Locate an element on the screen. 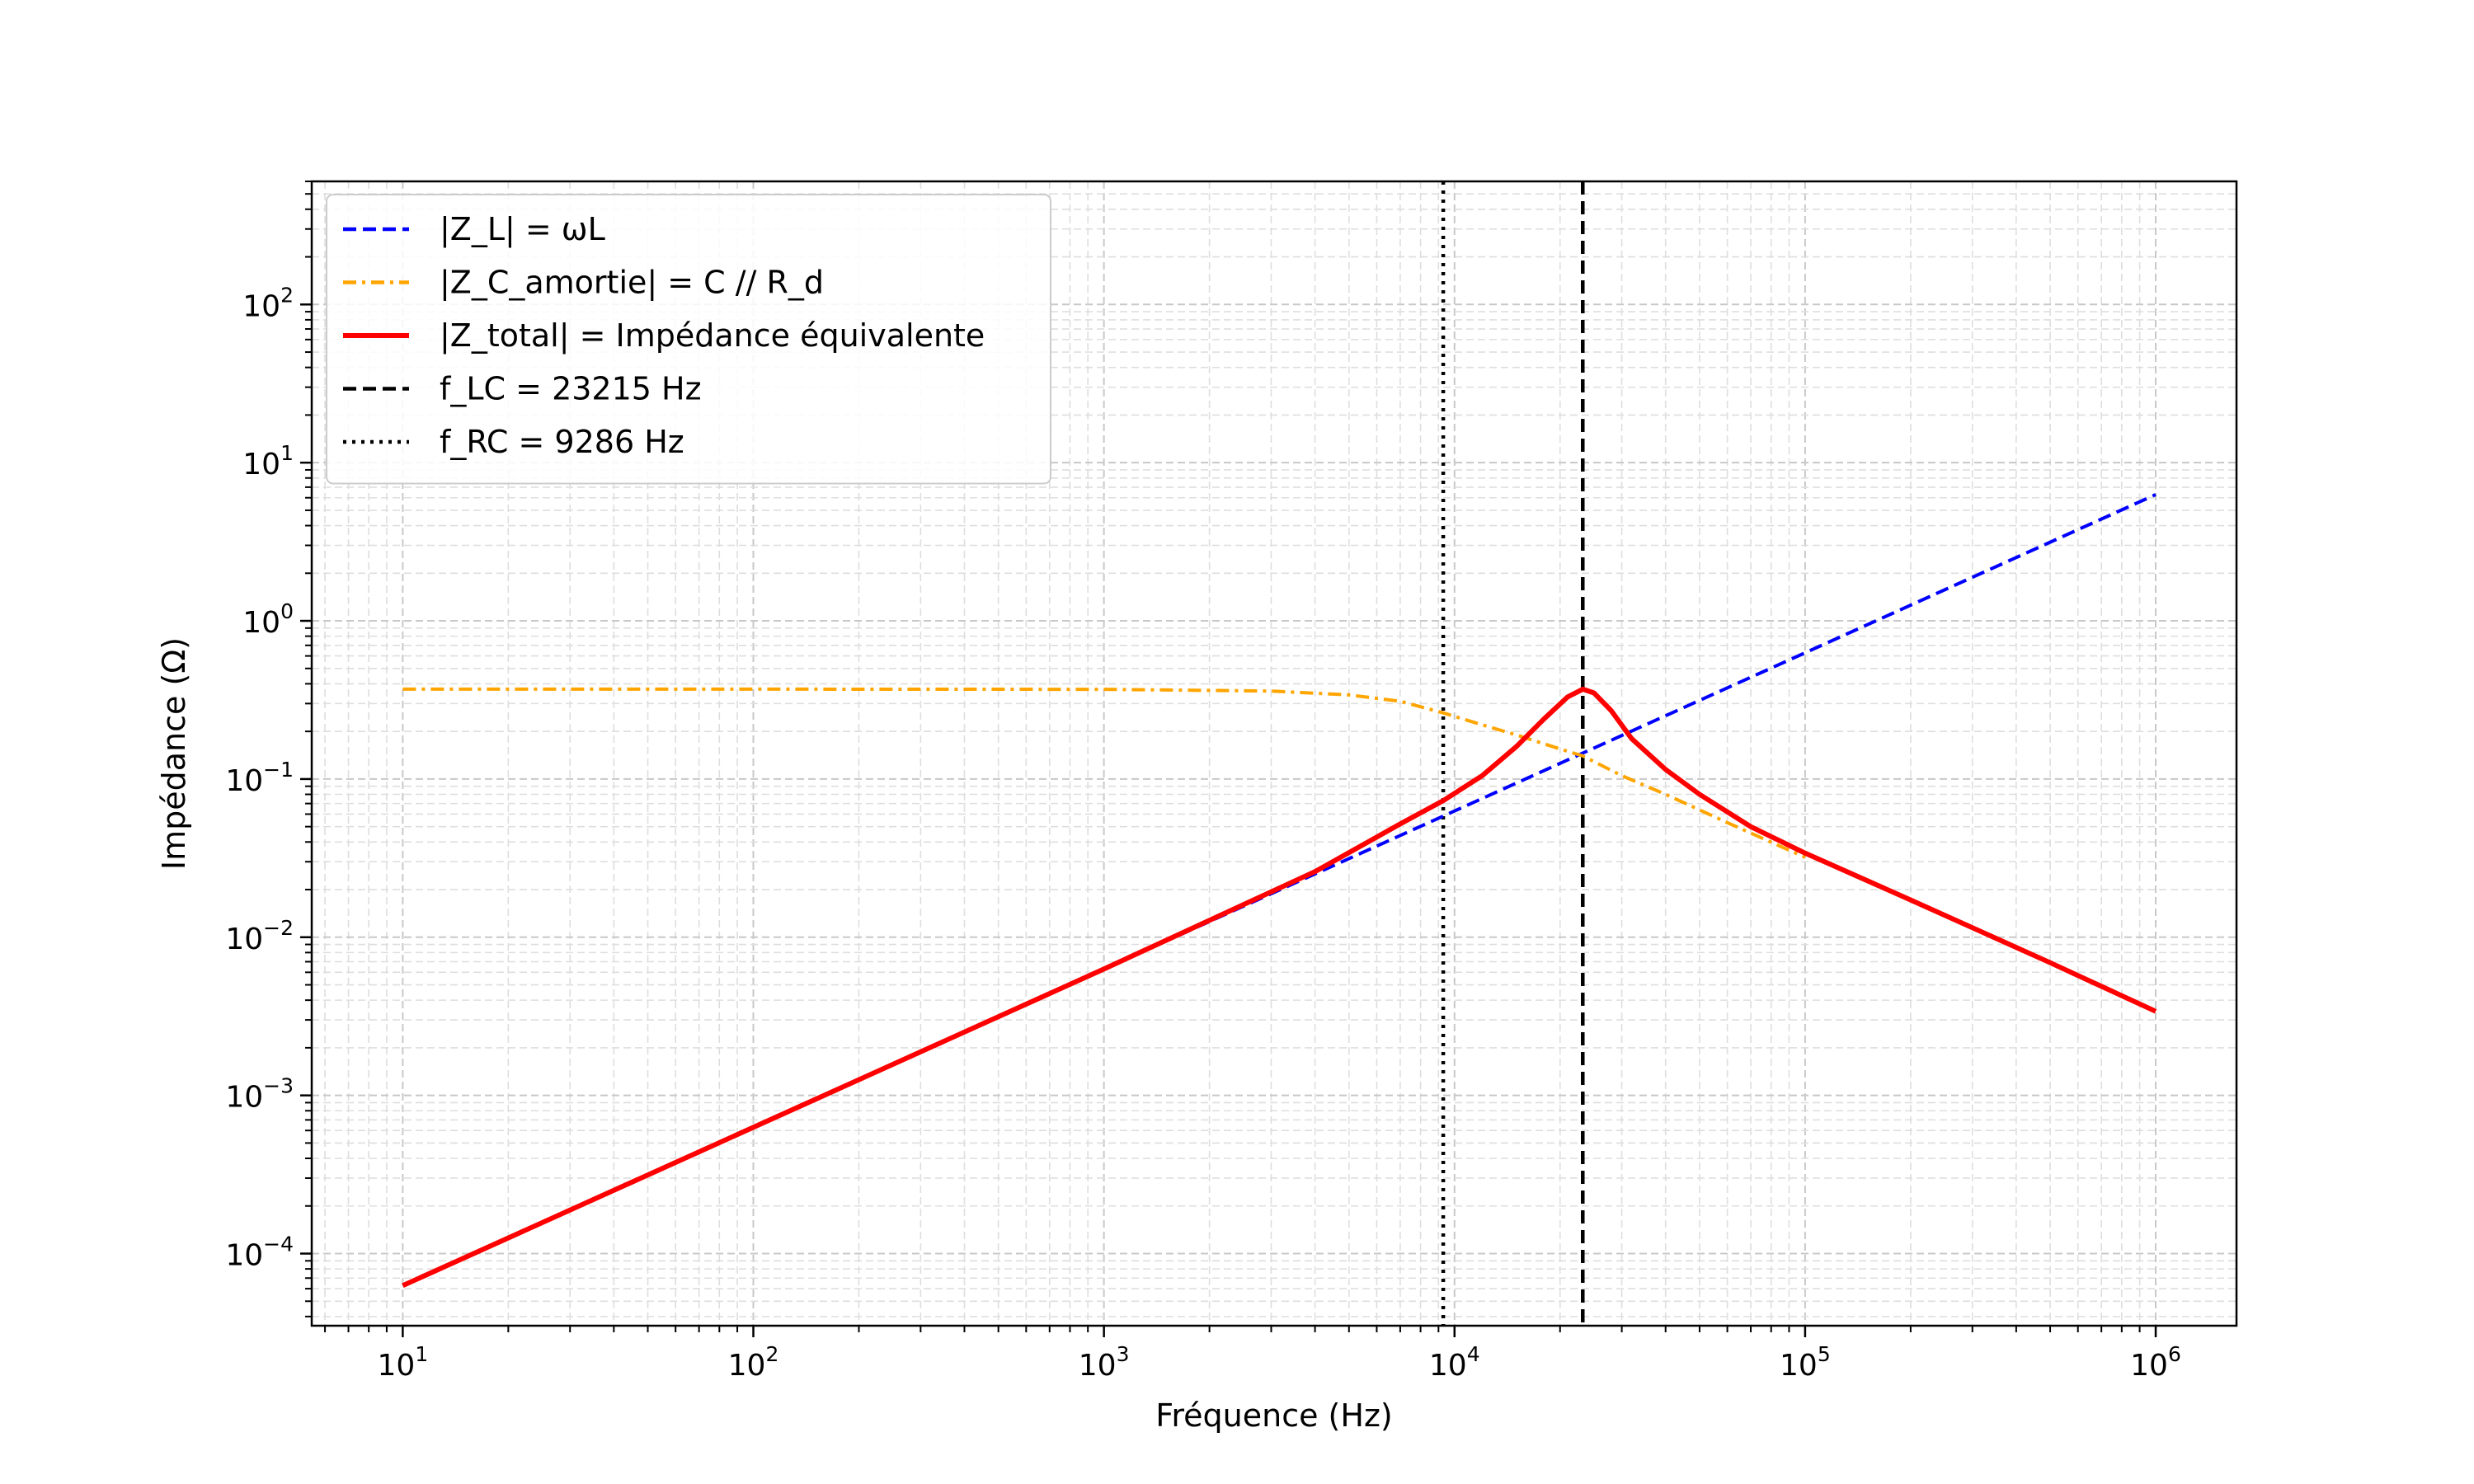 Image resolution: width=2474 pixels, height=1484 pixels. x-tick-label: 10³ is located at coordinates (1104, 1362).